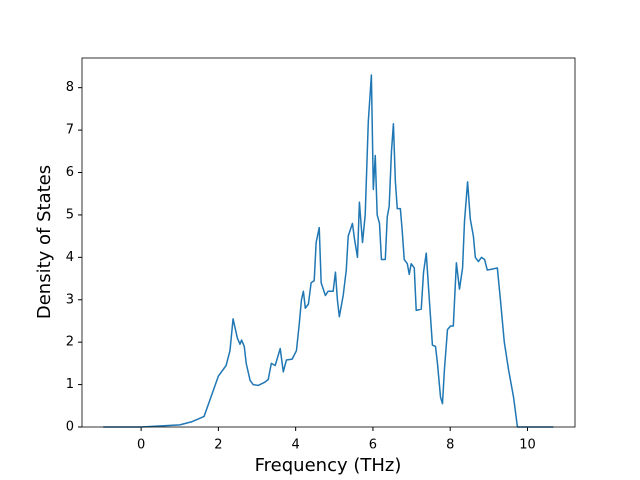 The image size is (640, 480). What do you see at coordinates (141, 445) in the screenshot?
I see `x-tick-label: 0` at bounding box center [141, 445].